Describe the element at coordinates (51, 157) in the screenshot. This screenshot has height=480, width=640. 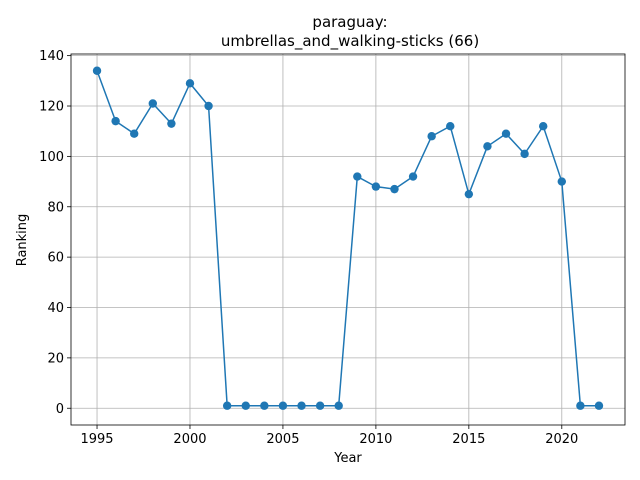
I see `y-tick-label: 100` at that location.